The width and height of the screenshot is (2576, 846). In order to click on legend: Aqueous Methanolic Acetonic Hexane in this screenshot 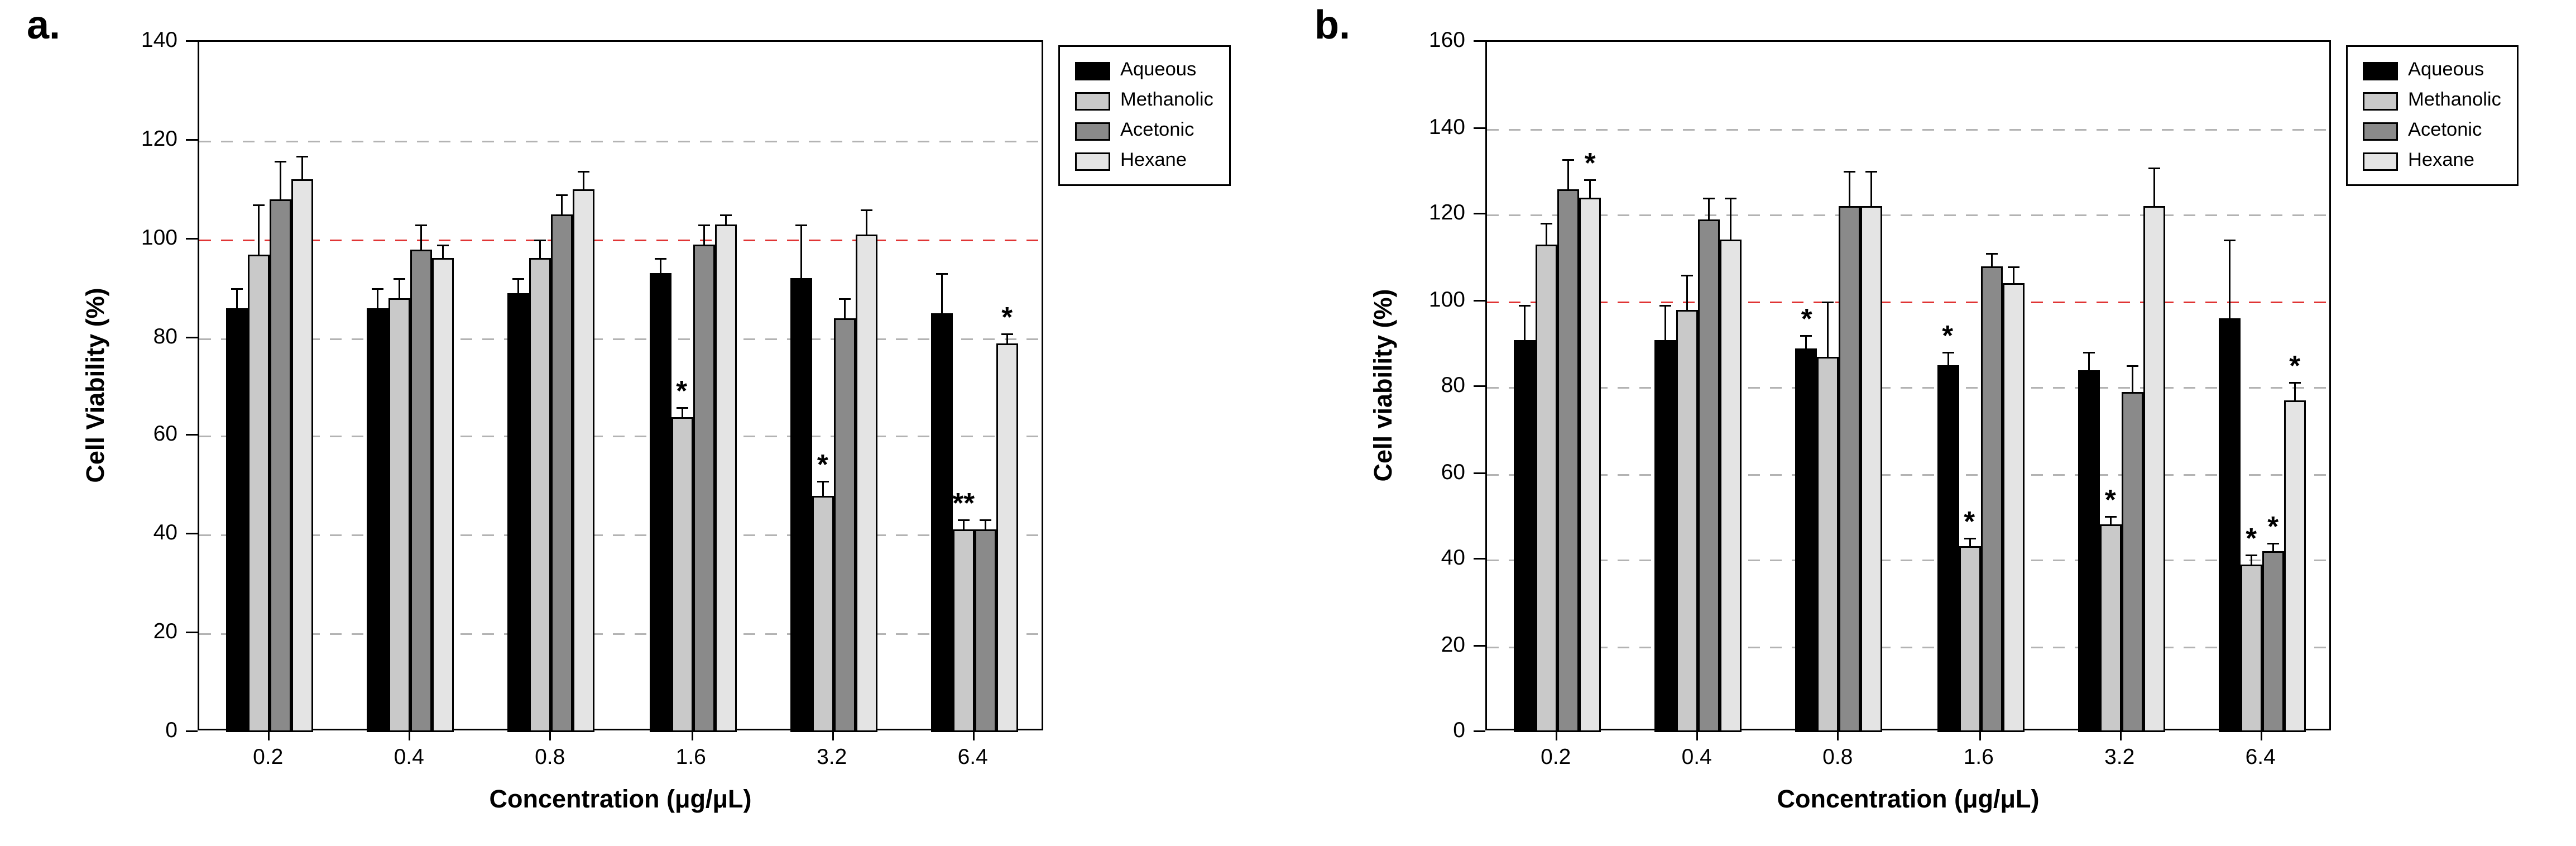, I will do `click(1144, 116)`.